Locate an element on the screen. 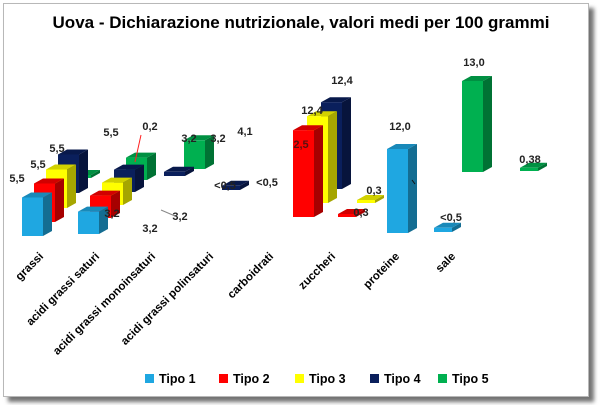  category-label-acidi-grassi-monoinsaturi: acidi grassi monoinsaturi is located at coordinates (104, 304).